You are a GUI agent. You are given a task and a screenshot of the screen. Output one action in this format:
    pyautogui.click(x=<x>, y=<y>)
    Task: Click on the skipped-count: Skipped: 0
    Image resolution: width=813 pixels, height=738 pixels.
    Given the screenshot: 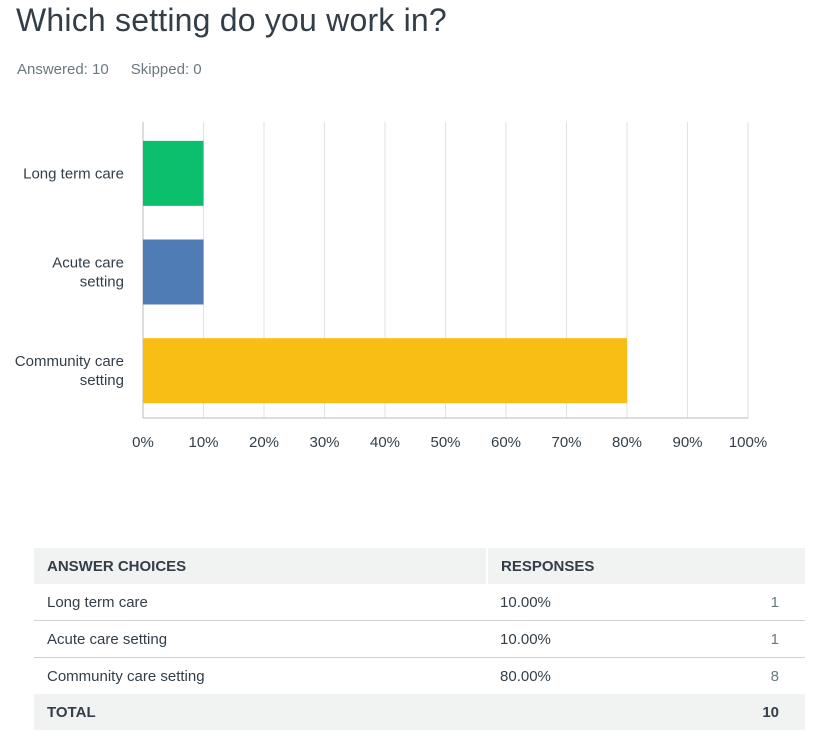 What is the action you would take?
    pyautogui.click(x=166, y=69)
    